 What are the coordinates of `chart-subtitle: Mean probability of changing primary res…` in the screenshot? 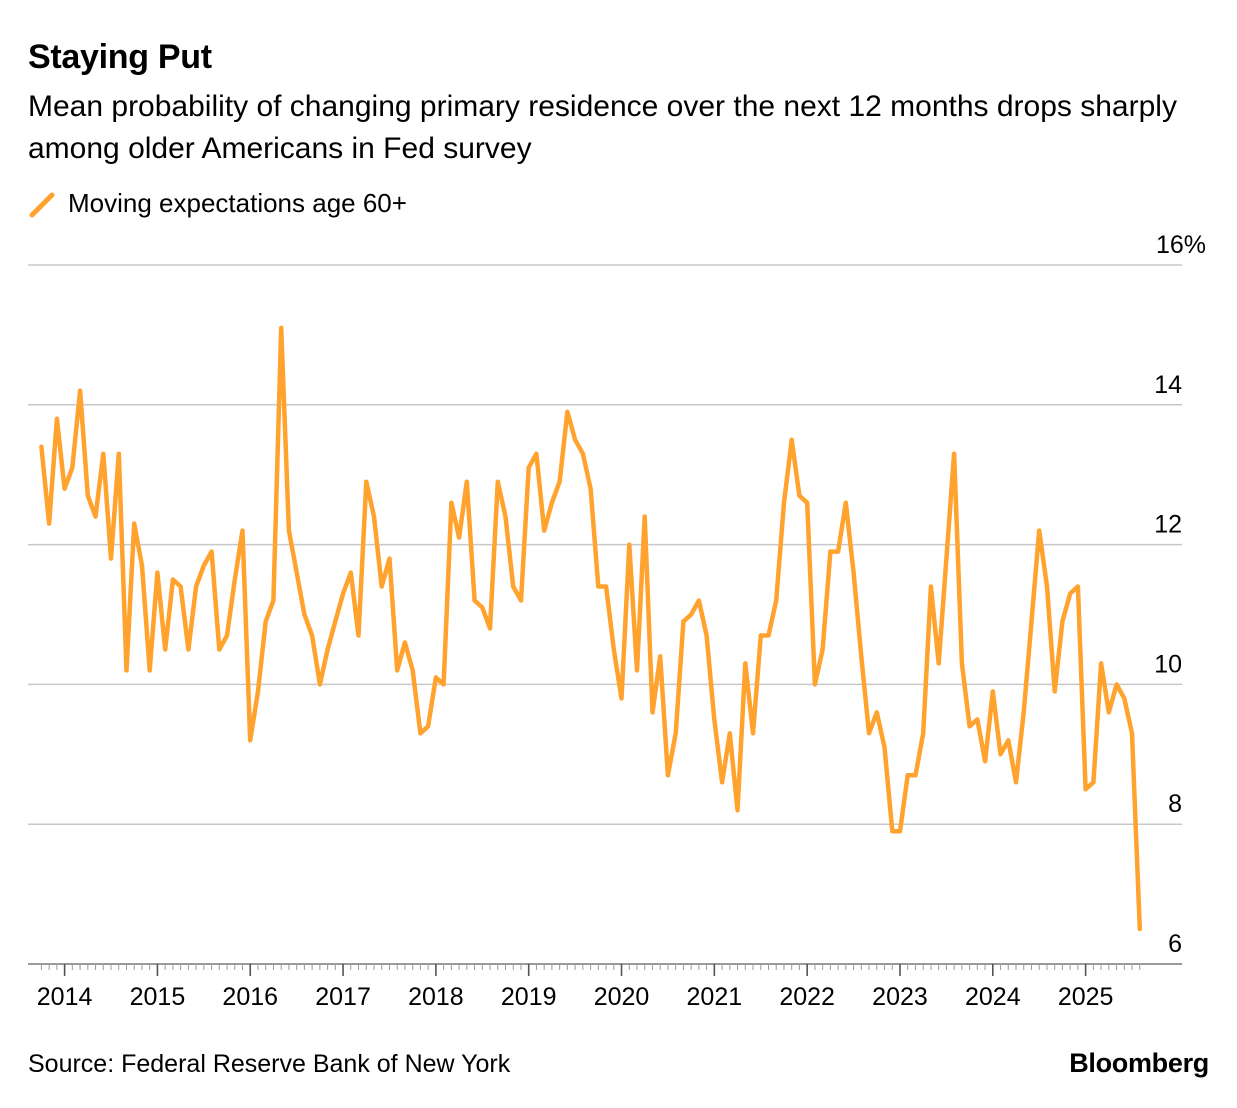 It's located at (602, 127).